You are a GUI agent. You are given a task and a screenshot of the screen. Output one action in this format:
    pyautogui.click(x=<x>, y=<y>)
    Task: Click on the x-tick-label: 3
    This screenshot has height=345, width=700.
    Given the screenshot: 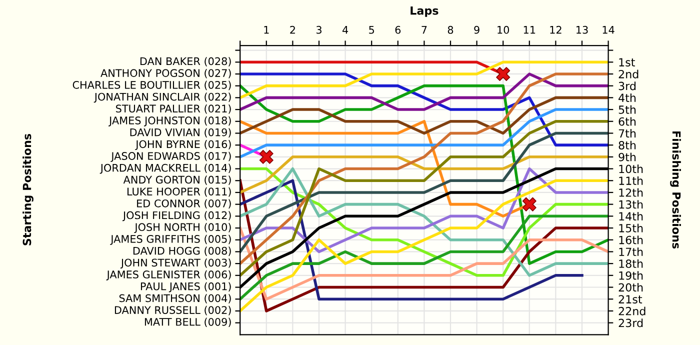 What is the action you would take?
    pyautogui.click(x=319, y=30)
    